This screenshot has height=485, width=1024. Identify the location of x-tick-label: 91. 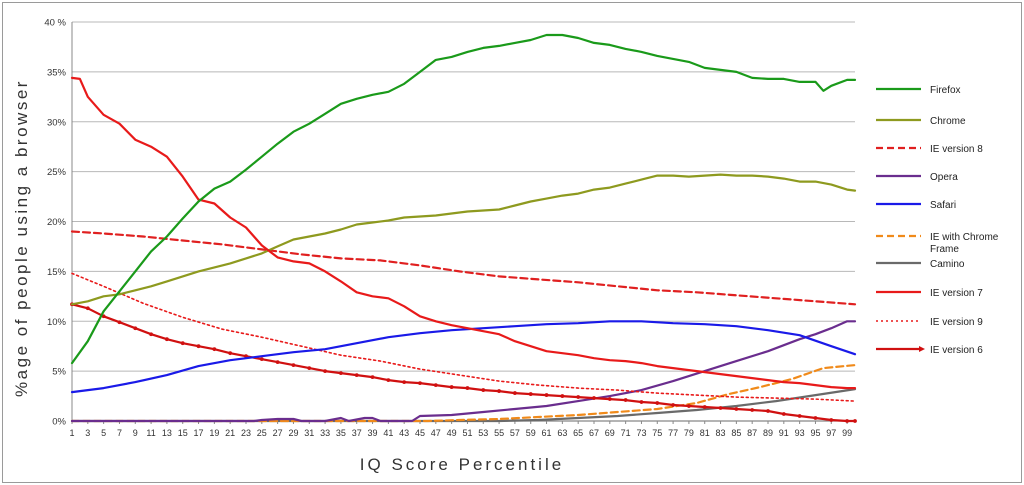
(784, 433).